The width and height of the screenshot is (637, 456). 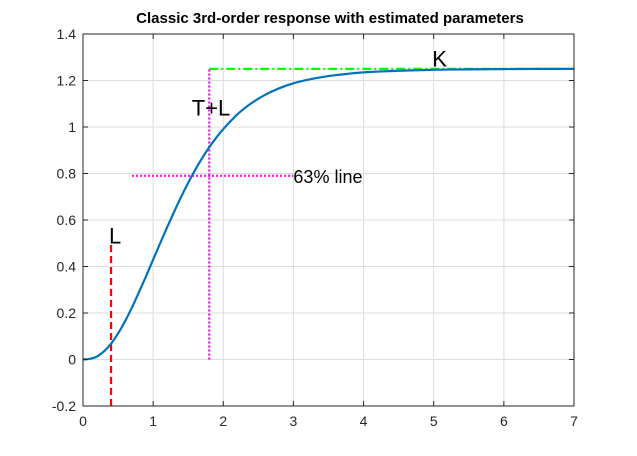 What do you see at coordinates (83, 421) in the screenshot?
I see `x-tick-label: 0` at bounding box center [83, 421].